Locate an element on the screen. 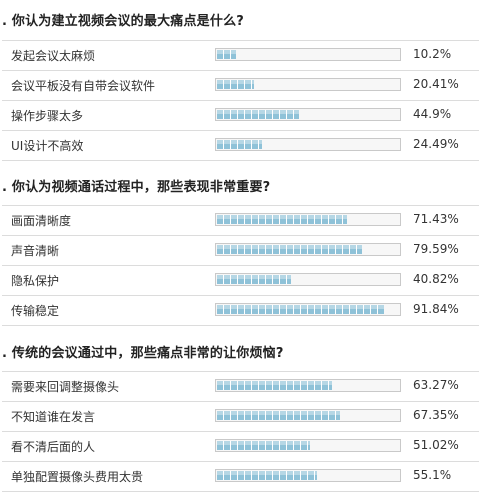 This screenshot has height=492, width=479. option-label: 单独配置摄像头费用太贵 is located at coordinates (77, 477).